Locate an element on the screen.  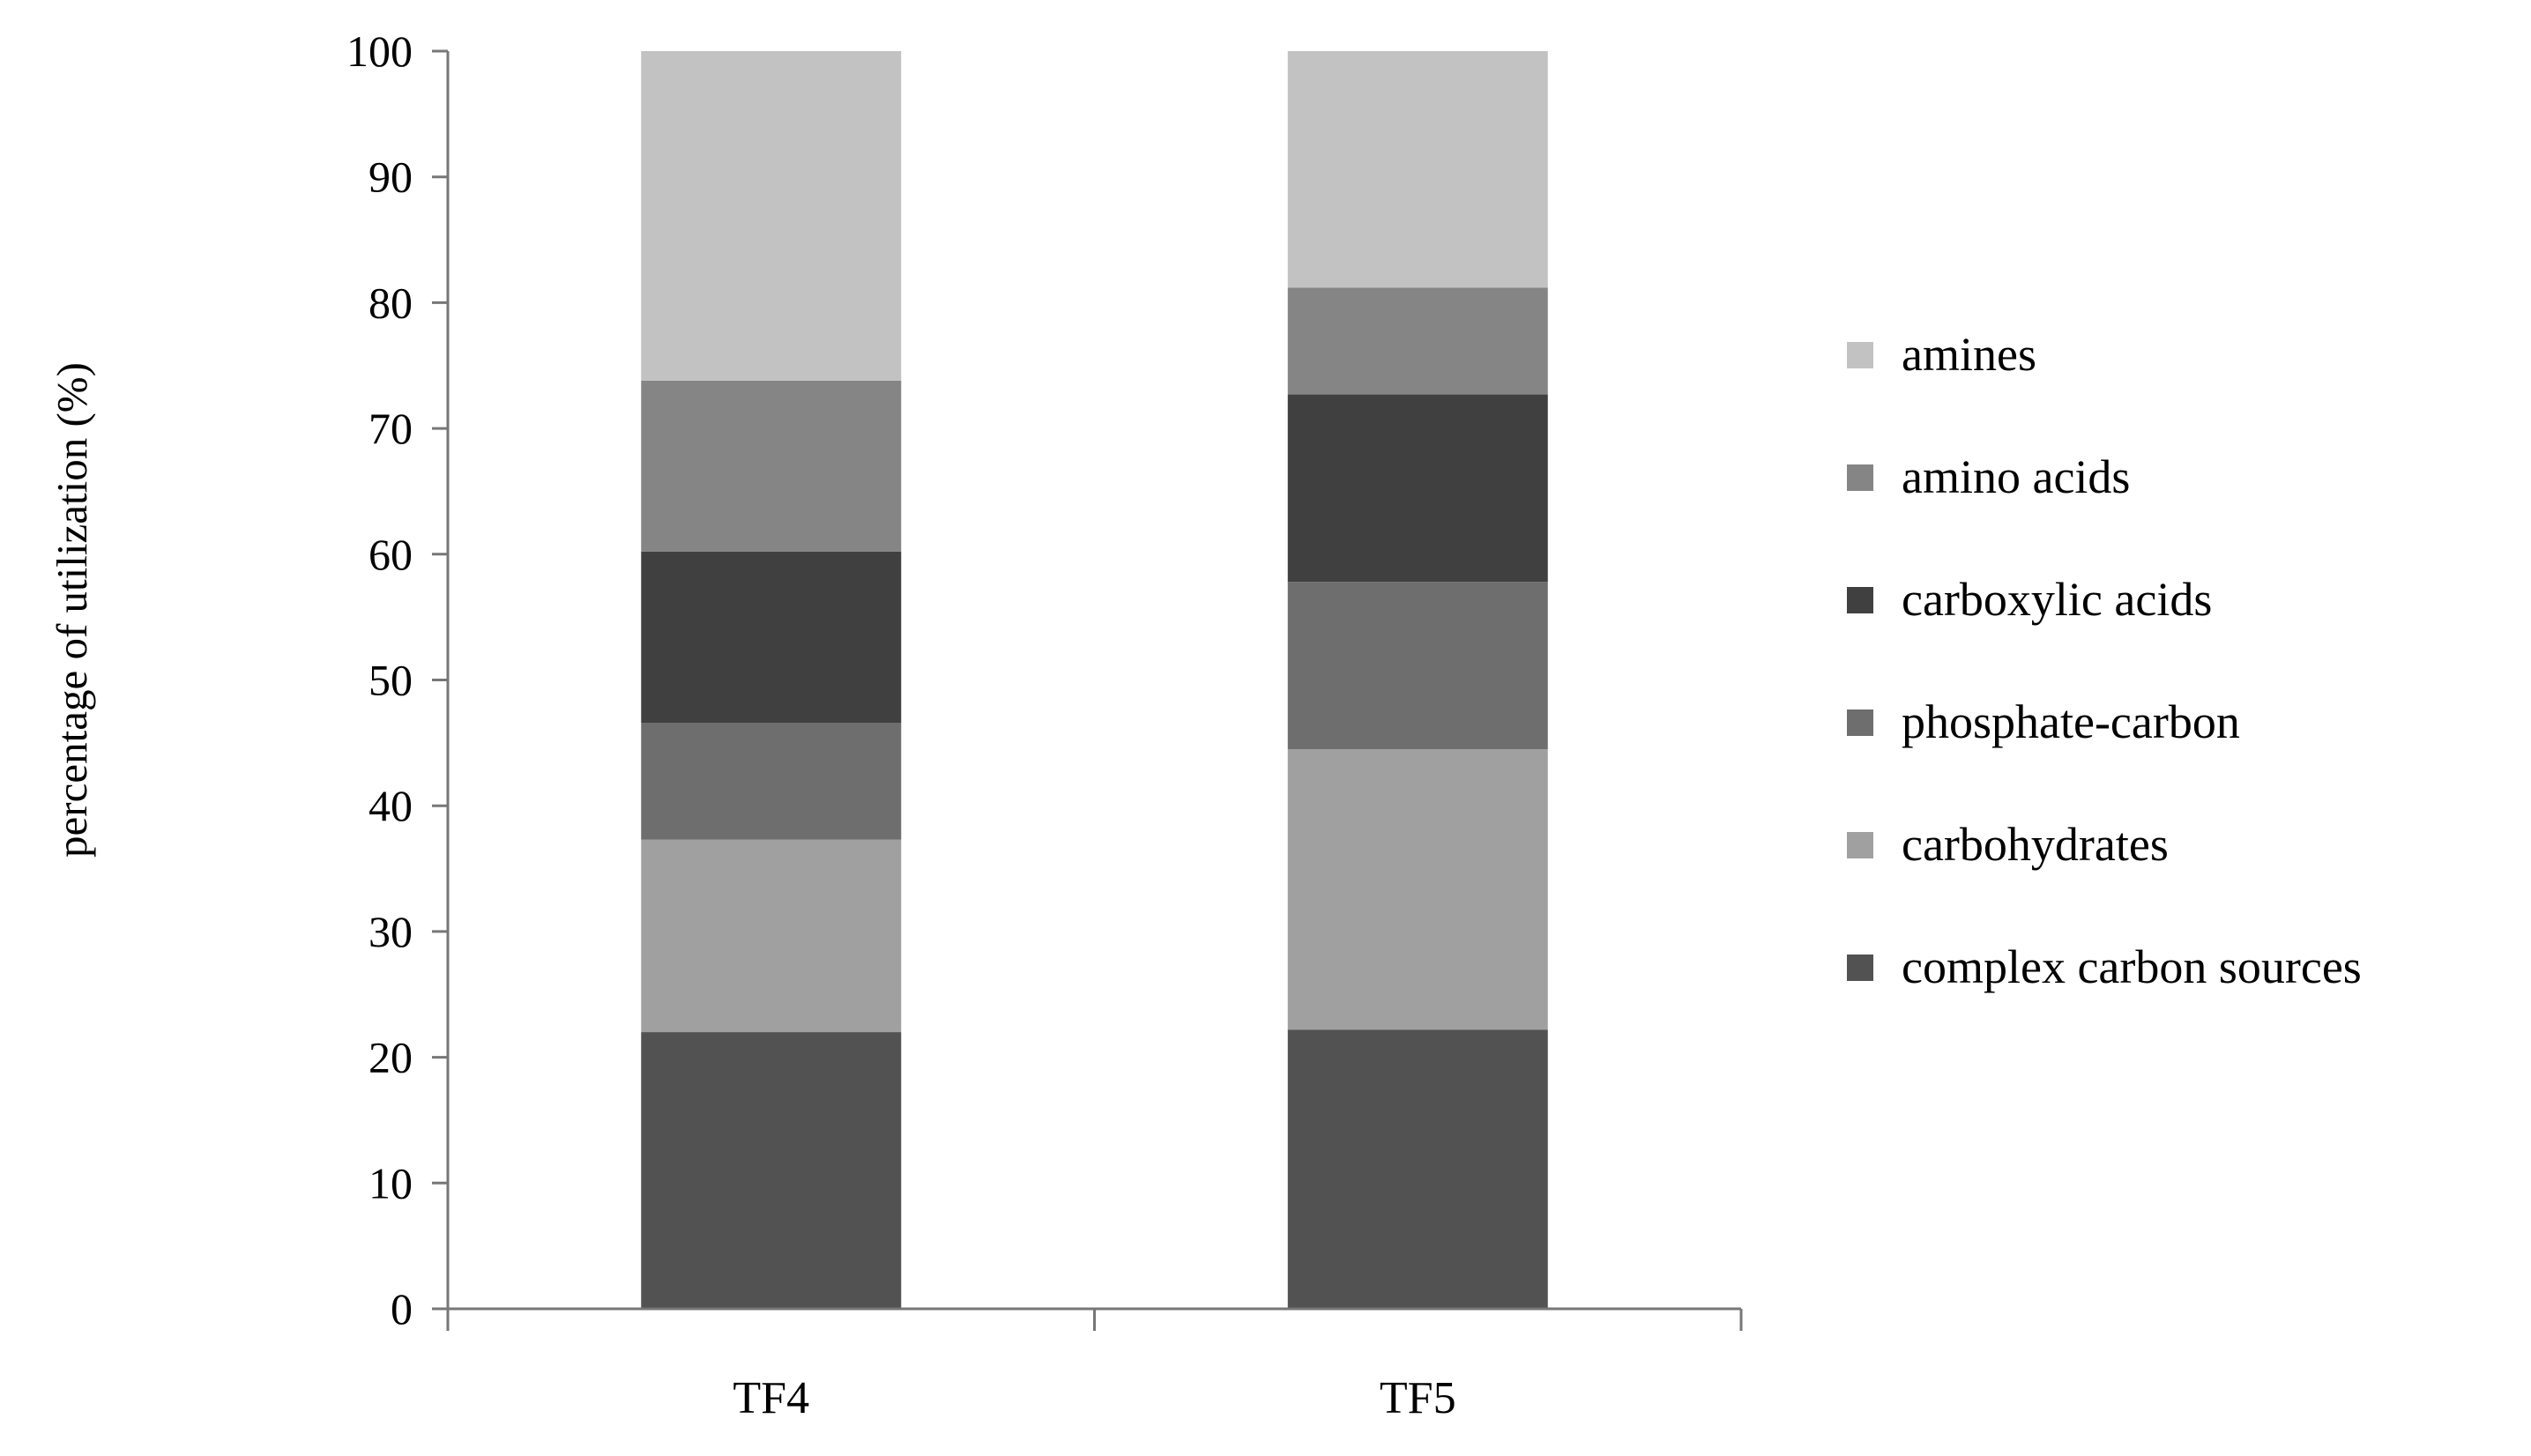
x-tick-label: TF4 is located at coordinates (771, 1398).